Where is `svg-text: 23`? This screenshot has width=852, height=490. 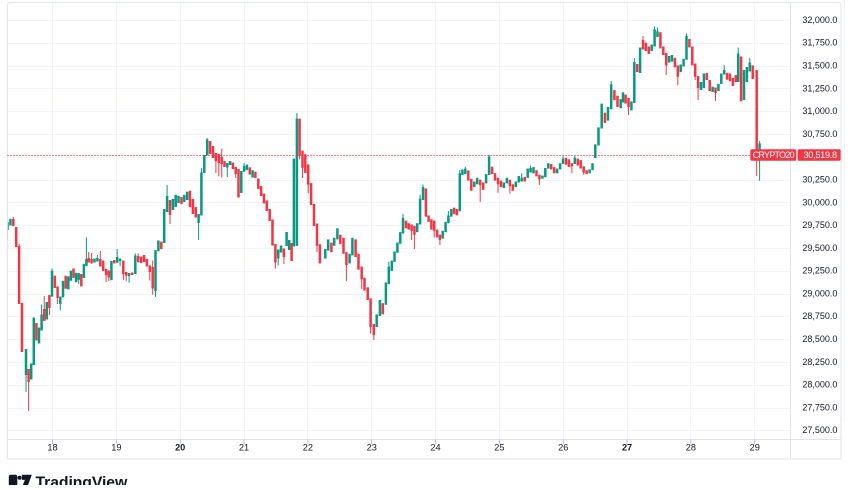
svg-text: 23 is located at coordinates (372, 447).